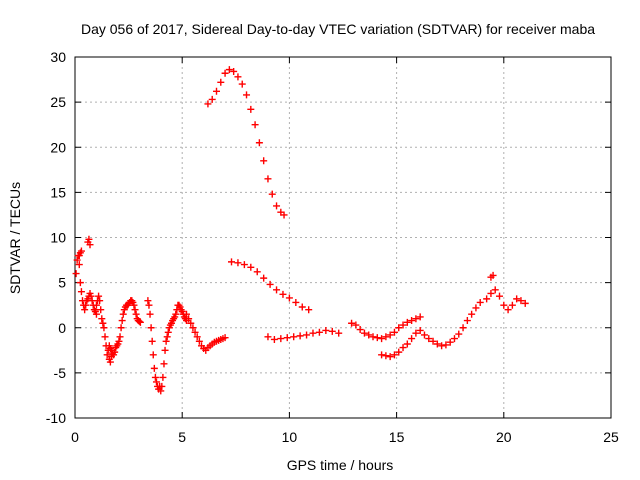 The image size is (640, 480). I want to click on y-tick-label: 0, so click(62, 328).